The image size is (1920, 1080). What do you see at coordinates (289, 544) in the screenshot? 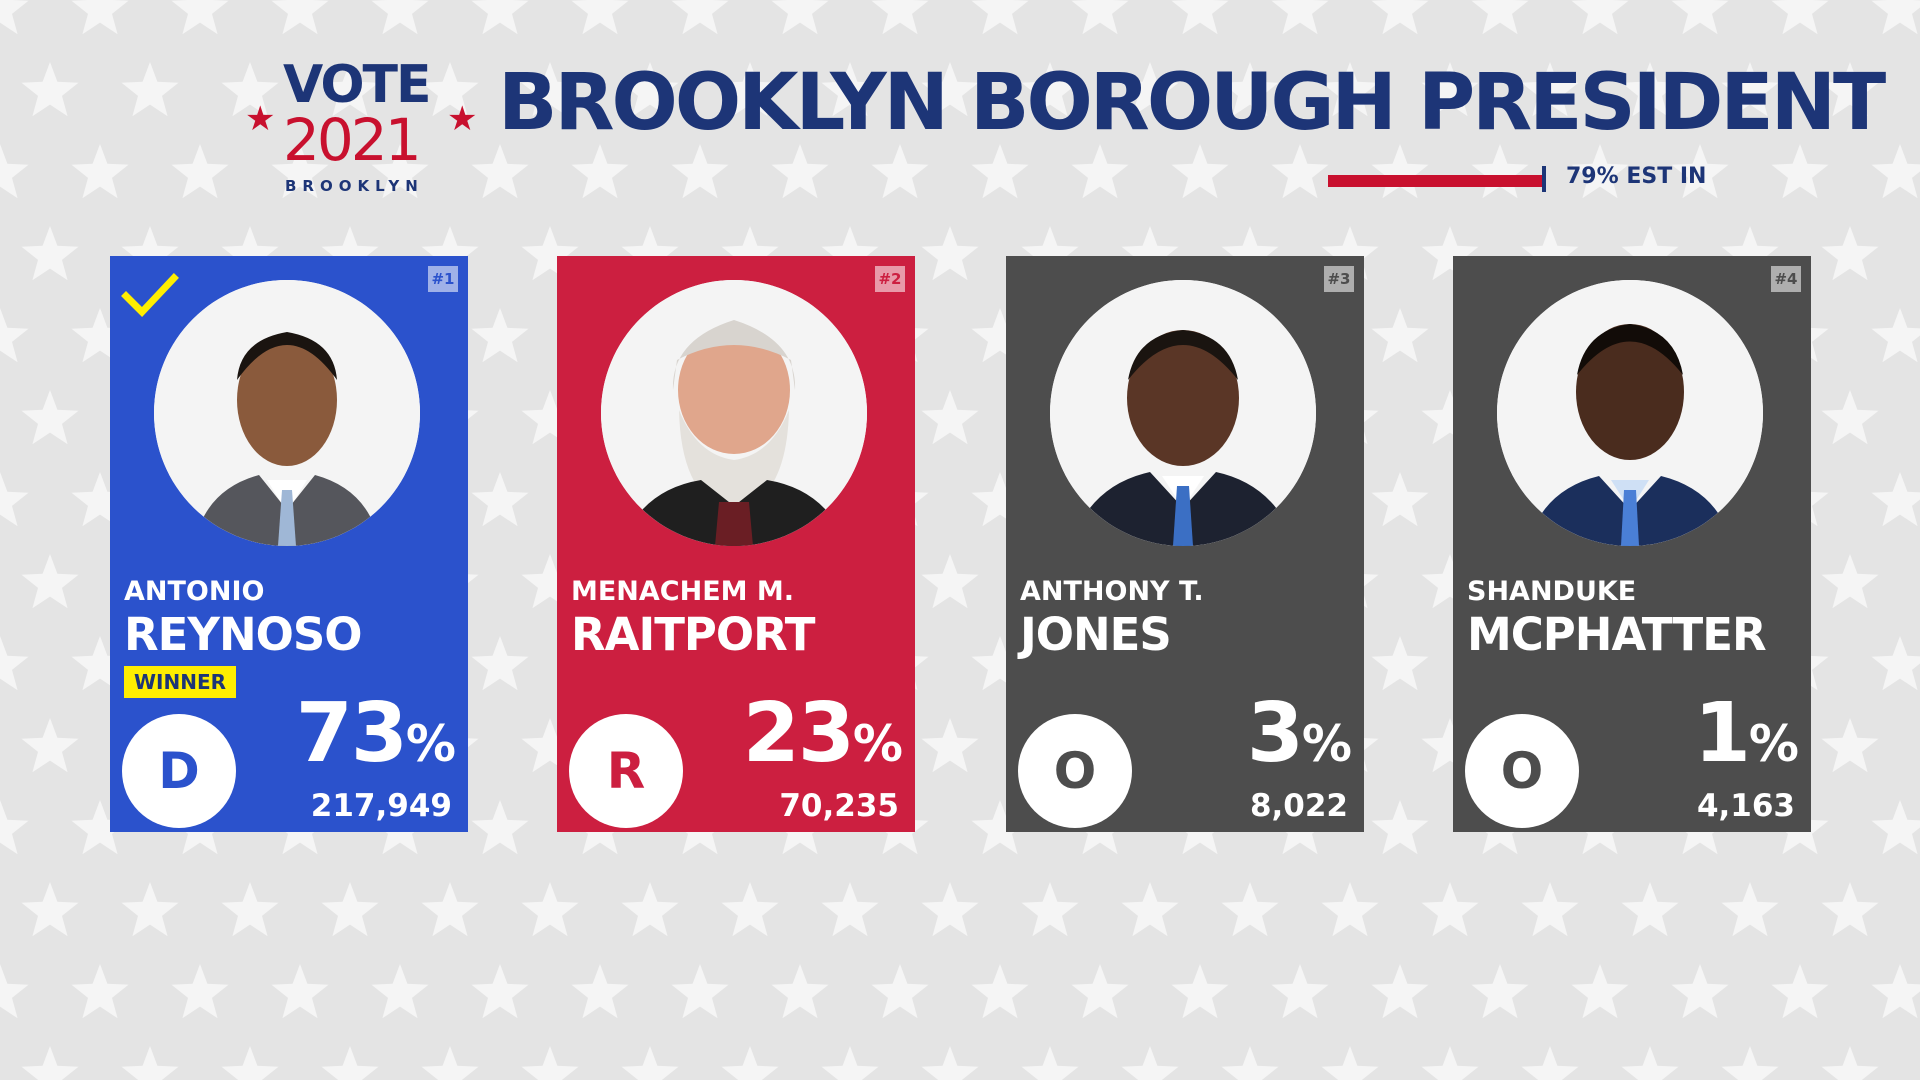
I see `candidate-card-reynoso: #1 ANTONIO REYNOSO WINNER D 73% 217,949` at bounding box center [289, 544].